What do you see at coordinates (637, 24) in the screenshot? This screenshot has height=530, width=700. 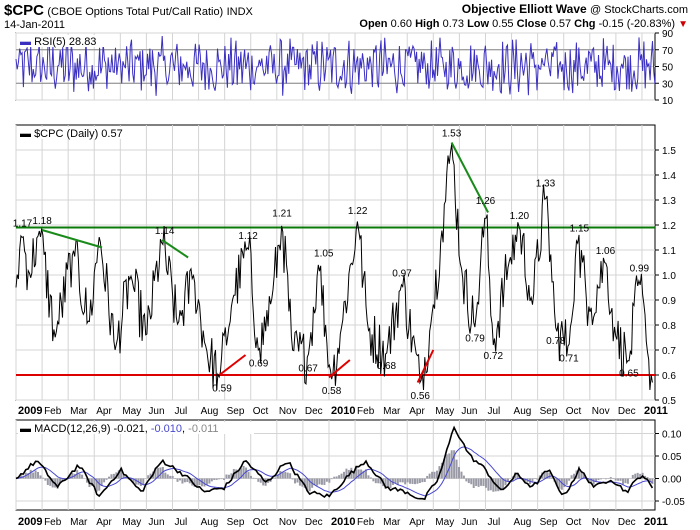 I see `chg-value: -0.15 (-20.83%)` at bounding box center [637, 24].